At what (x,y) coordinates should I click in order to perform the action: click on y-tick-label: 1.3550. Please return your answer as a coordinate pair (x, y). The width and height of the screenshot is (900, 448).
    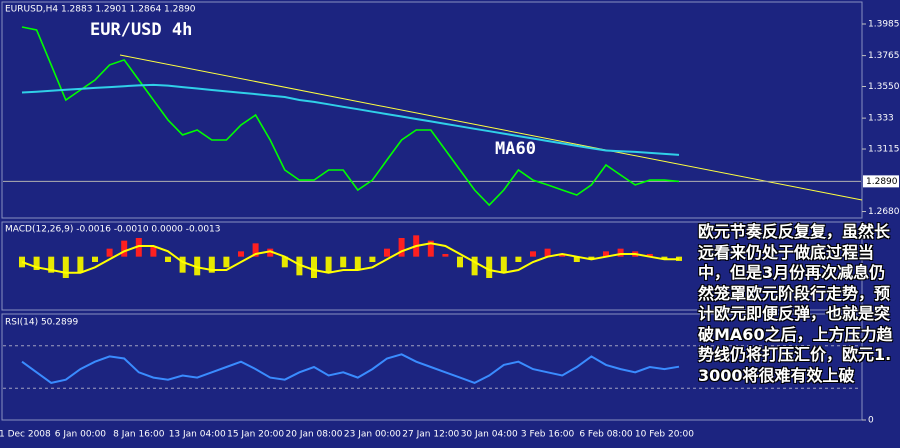
    Looking at the image, I should click on (884, 87).